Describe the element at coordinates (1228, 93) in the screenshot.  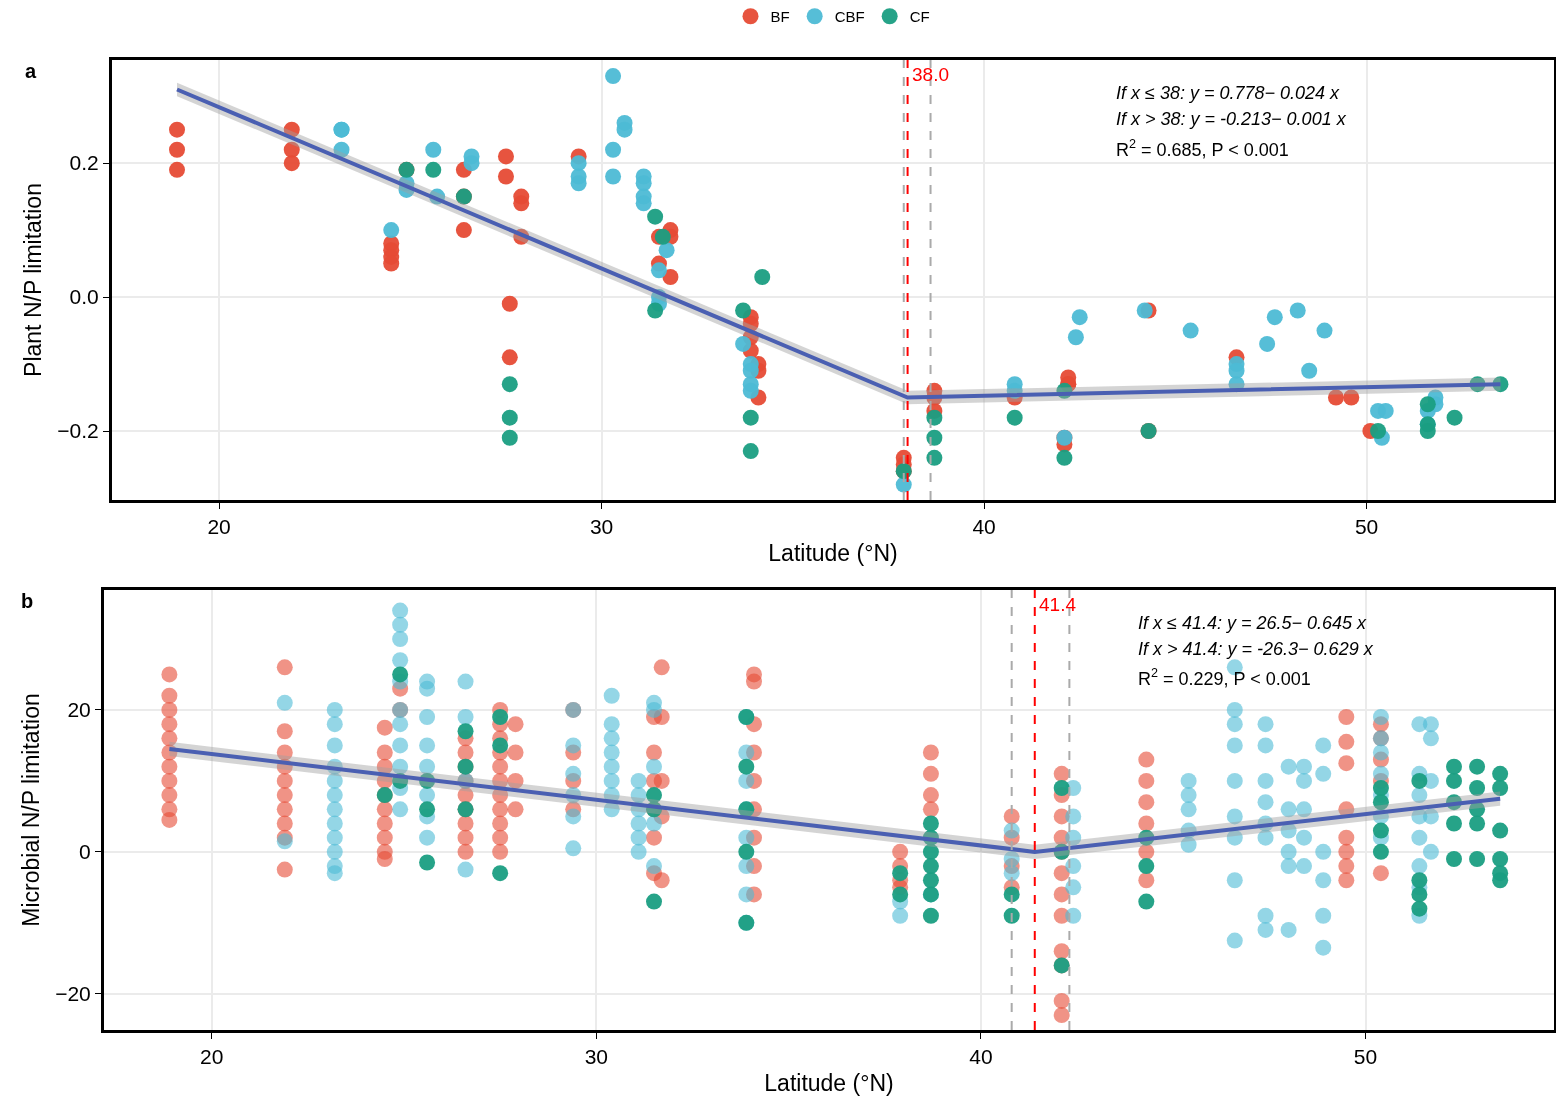
I see `annotation: If x ≤ 38: y = 0.778− 0.024 x` at that location.